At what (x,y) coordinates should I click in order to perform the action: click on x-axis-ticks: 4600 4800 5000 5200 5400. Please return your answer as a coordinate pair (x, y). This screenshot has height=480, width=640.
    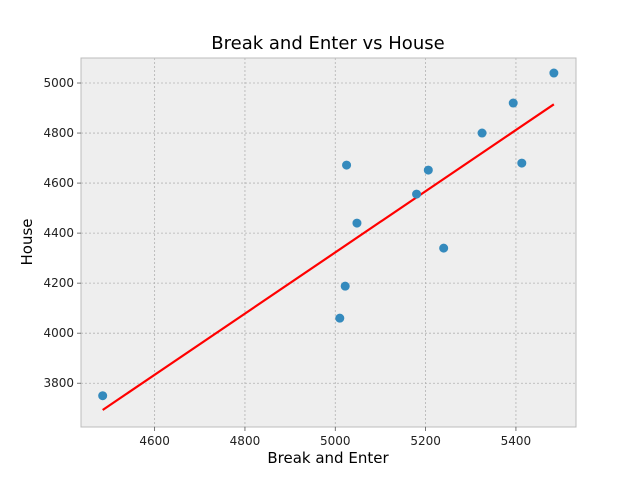
    Looking at the image, I should click on (335, 437).